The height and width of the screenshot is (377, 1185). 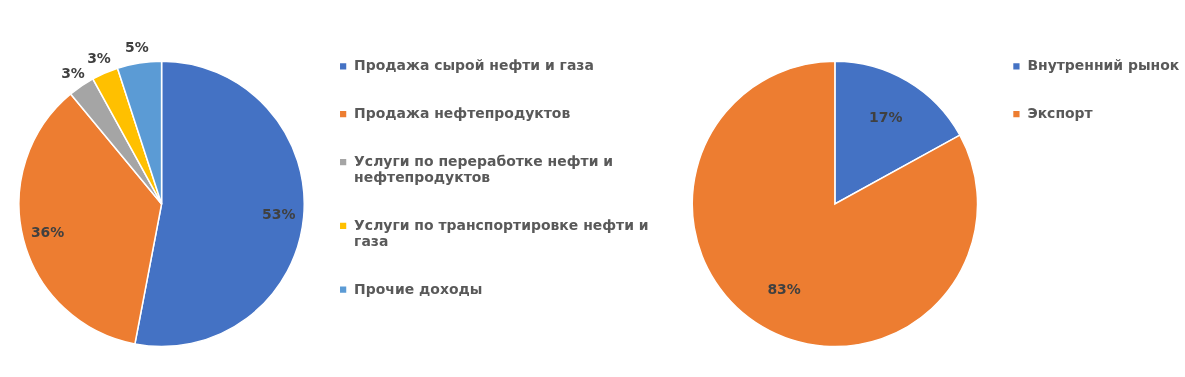 What do you see at coordinates (47, 232) in the screenshot?
I see `data-label: 36%` at bounding box center [47, 232].